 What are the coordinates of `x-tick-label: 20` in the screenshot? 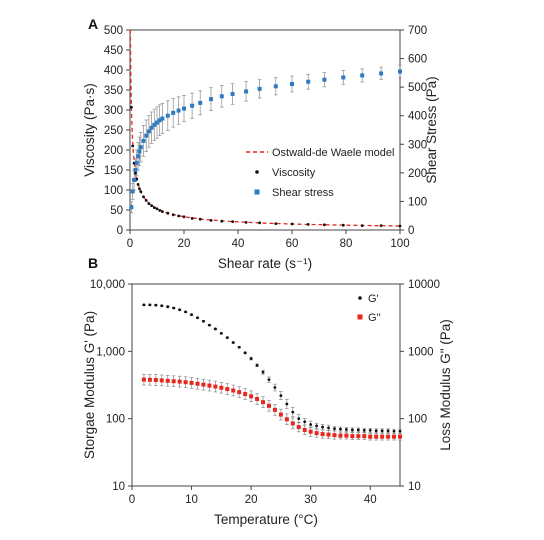 It's located at (184, 244).